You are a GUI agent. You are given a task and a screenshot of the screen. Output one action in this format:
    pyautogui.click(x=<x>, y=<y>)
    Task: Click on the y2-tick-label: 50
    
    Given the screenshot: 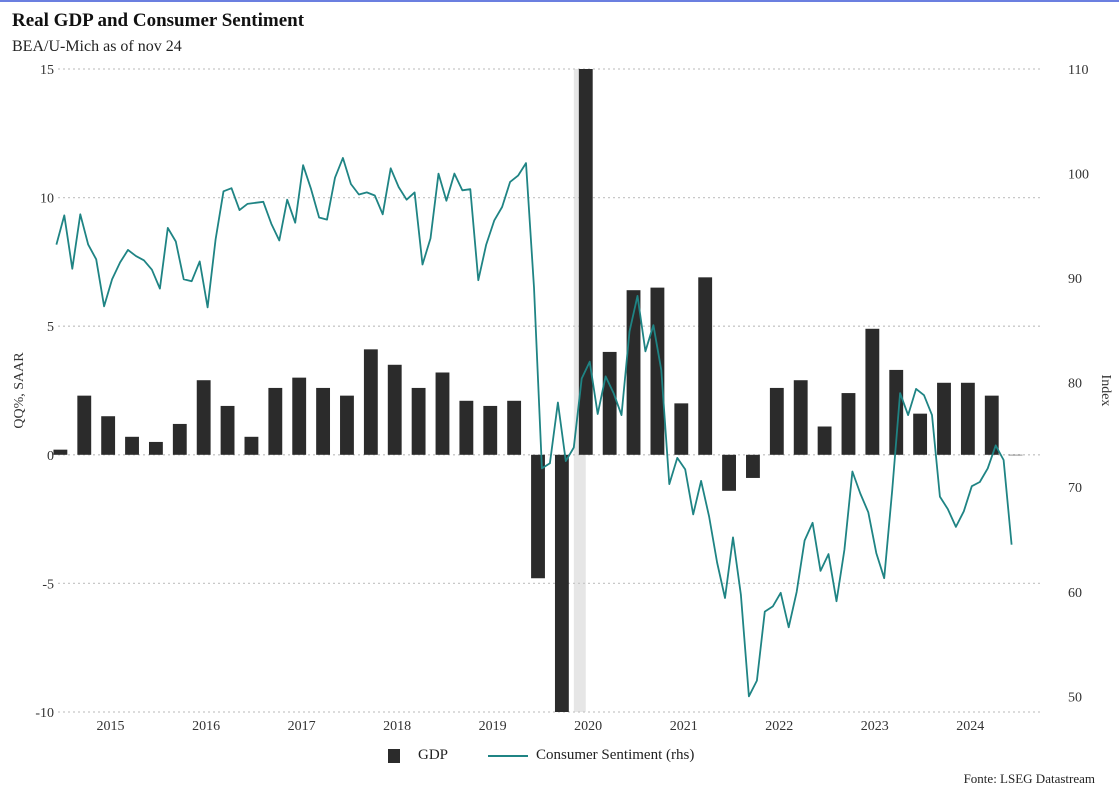 What is the action you would take?
    pyautogui.click(x=1075, y=697)
    